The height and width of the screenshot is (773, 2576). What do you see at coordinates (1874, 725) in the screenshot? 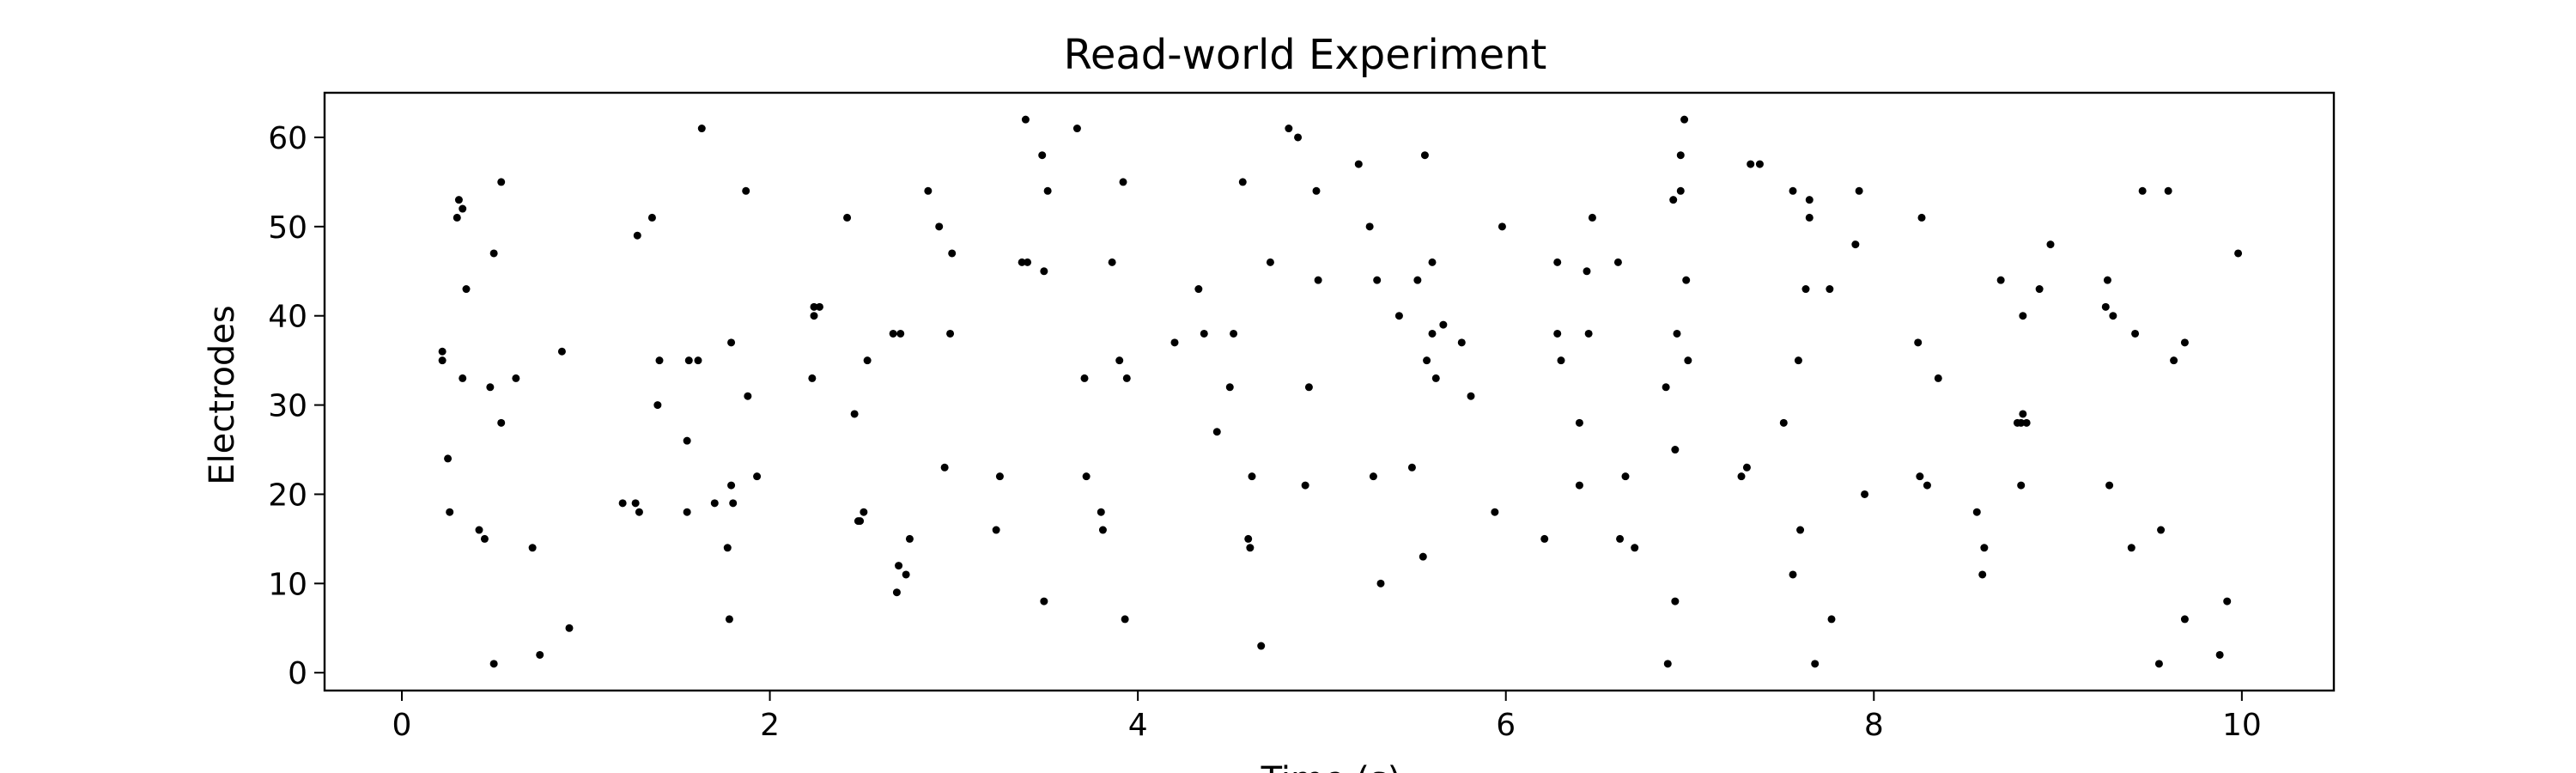
I see `x-tick-label: 8` at bounding box center [1874, 725].